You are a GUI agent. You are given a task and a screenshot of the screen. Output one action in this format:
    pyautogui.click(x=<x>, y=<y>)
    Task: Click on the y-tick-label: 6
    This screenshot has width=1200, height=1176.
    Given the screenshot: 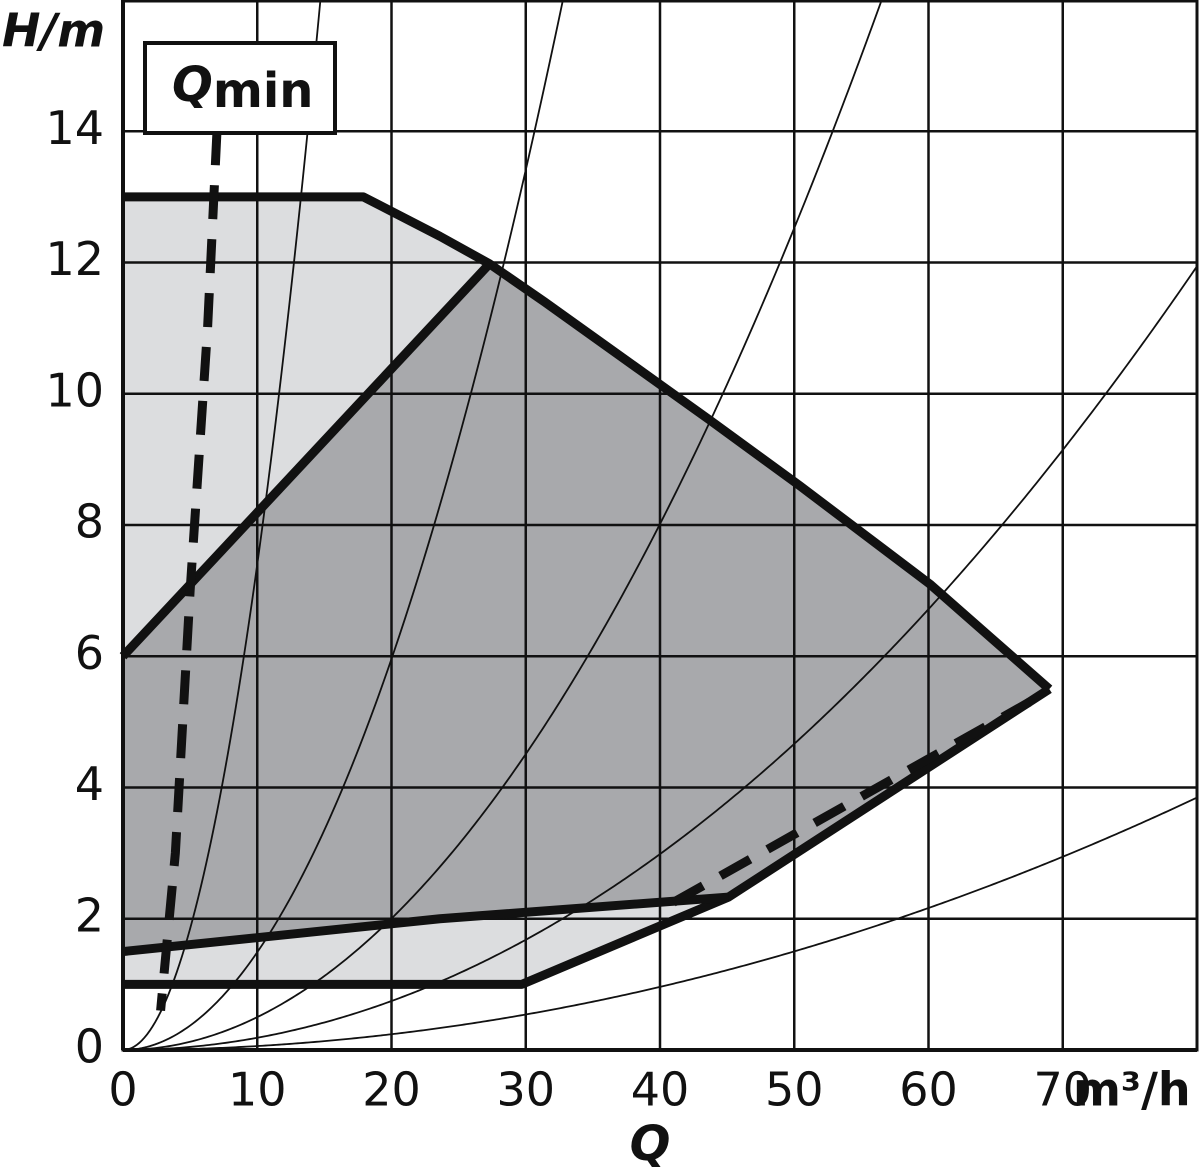 What is the action you would take?
    pyautogui.click(x=89, y=653)
    